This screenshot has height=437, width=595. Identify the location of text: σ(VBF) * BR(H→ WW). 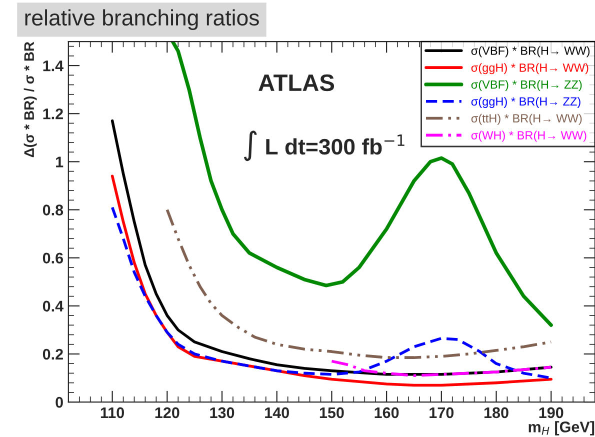
(530, 52).